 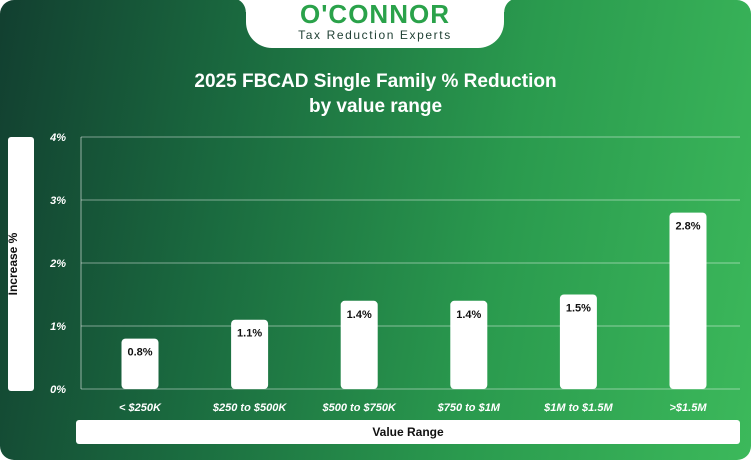 I want to click on y-tick-label: 3%, so click(x=58, y=201).